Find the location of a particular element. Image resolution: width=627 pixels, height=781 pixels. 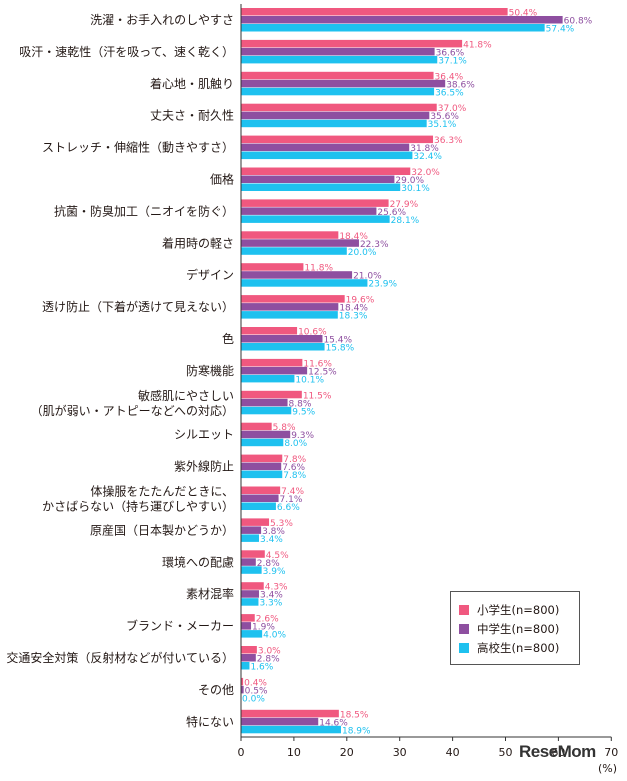

data-label-high-school: 9.5% is located at coordinates (303, 412).